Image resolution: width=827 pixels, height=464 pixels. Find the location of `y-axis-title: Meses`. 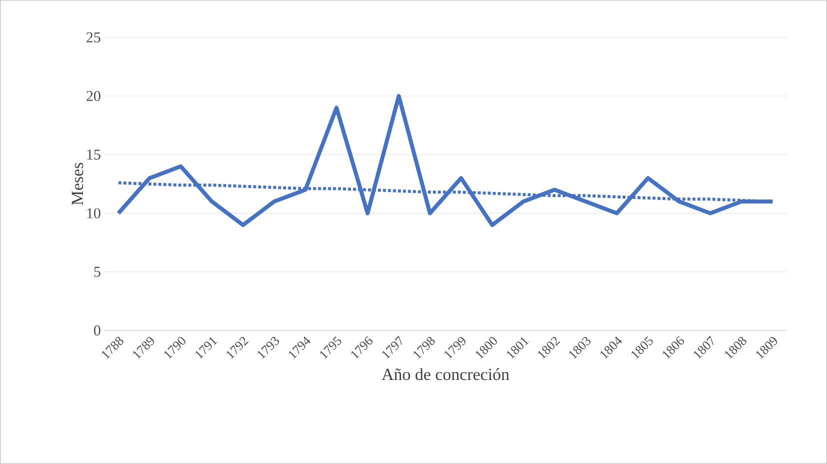

y-axis-title: Meses is located at coordinates (78, 184).